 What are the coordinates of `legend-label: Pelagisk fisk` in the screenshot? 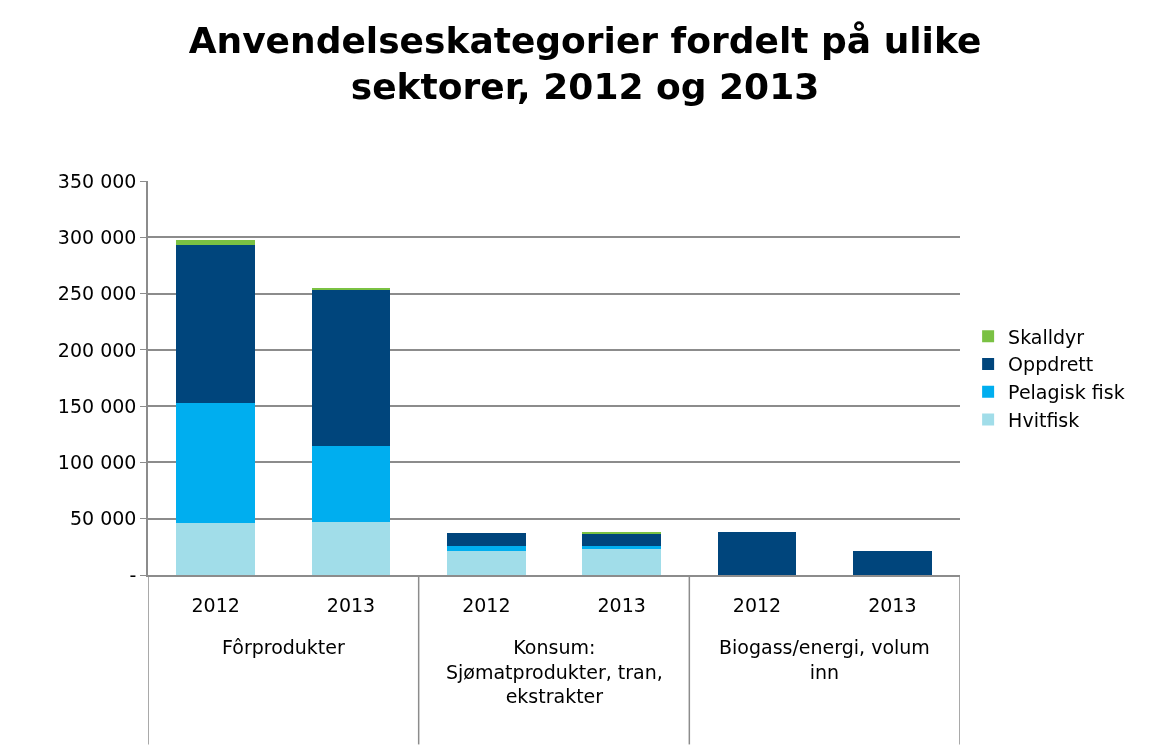 It's located at (1066, 392).